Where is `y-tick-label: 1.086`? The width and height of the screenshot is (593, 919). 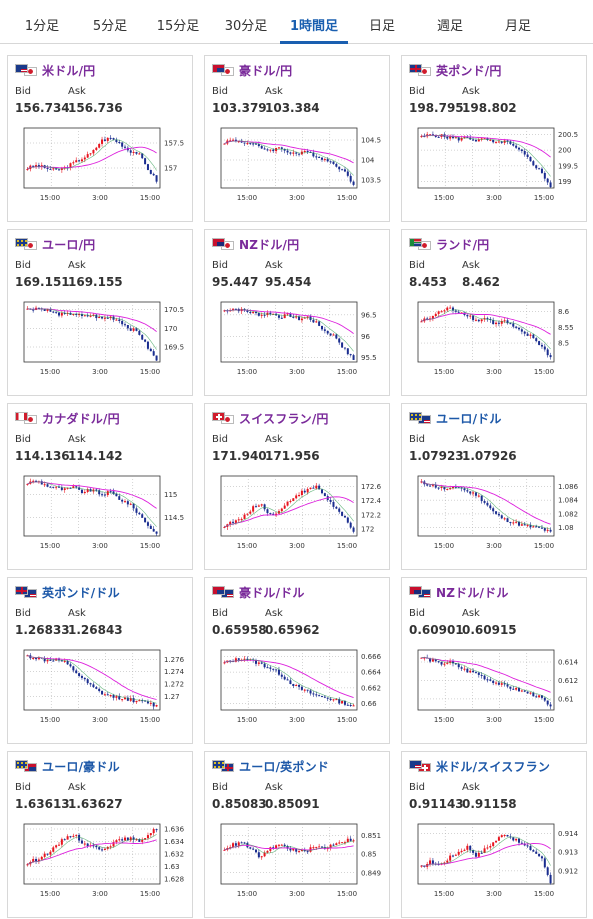
y-tick-label: 1.086 is located at coordinates (568, 487).